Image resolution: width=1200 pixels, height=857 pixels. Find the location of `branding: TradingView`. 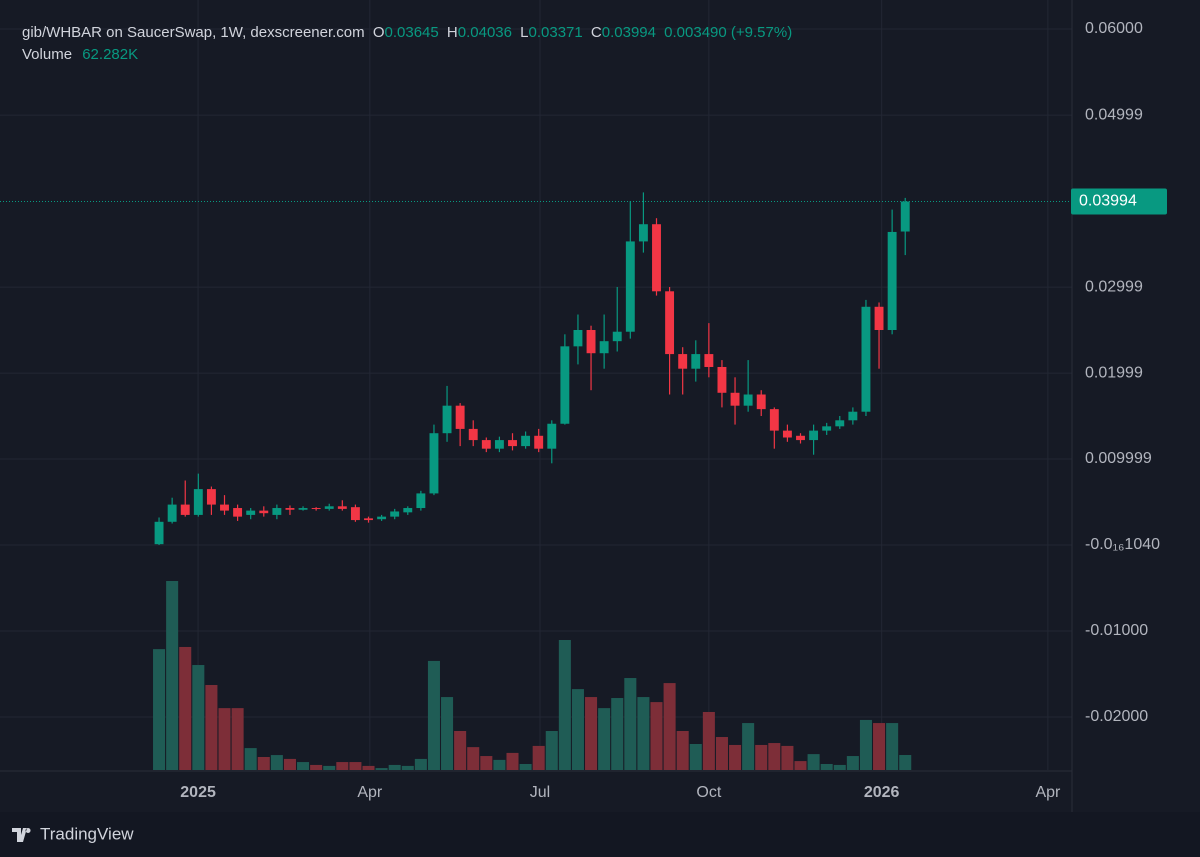

branding: TradingView is located at coordinates (73, 833).